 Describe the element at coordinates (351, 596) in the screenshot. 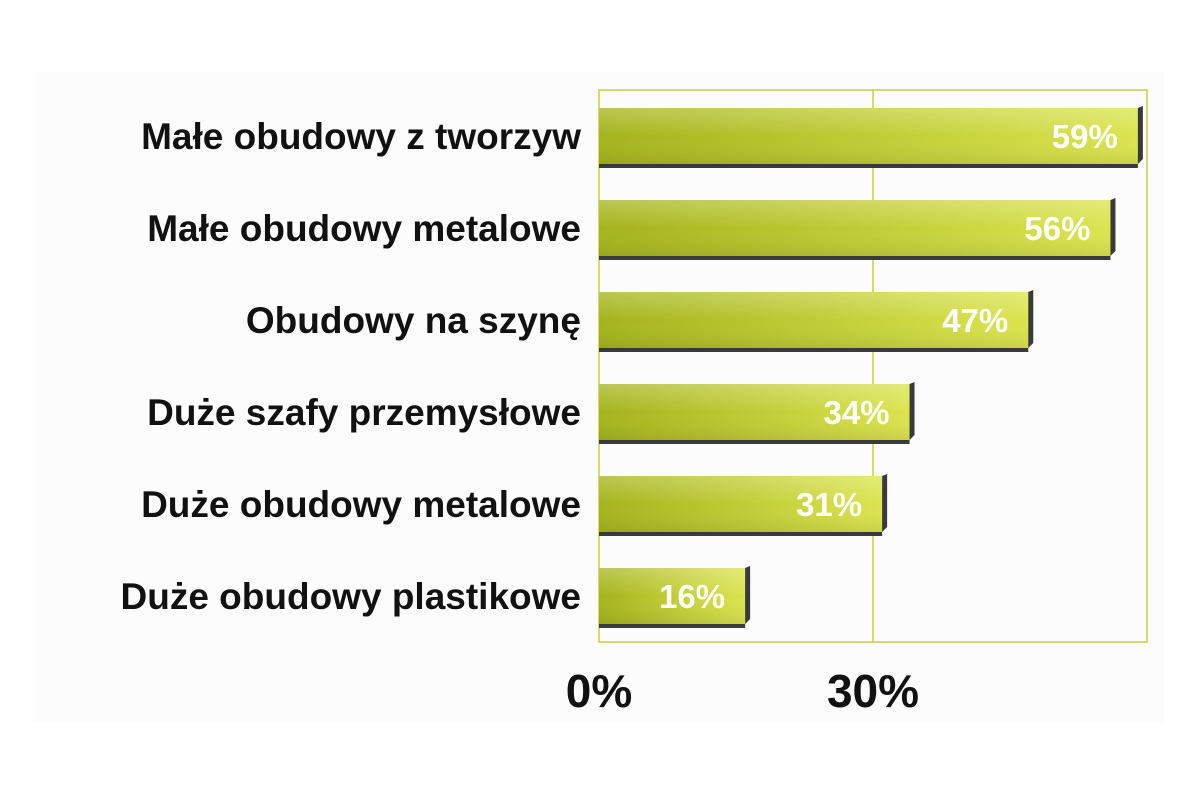

I see `category-label: Duże obudowy plastikowe` at that location.